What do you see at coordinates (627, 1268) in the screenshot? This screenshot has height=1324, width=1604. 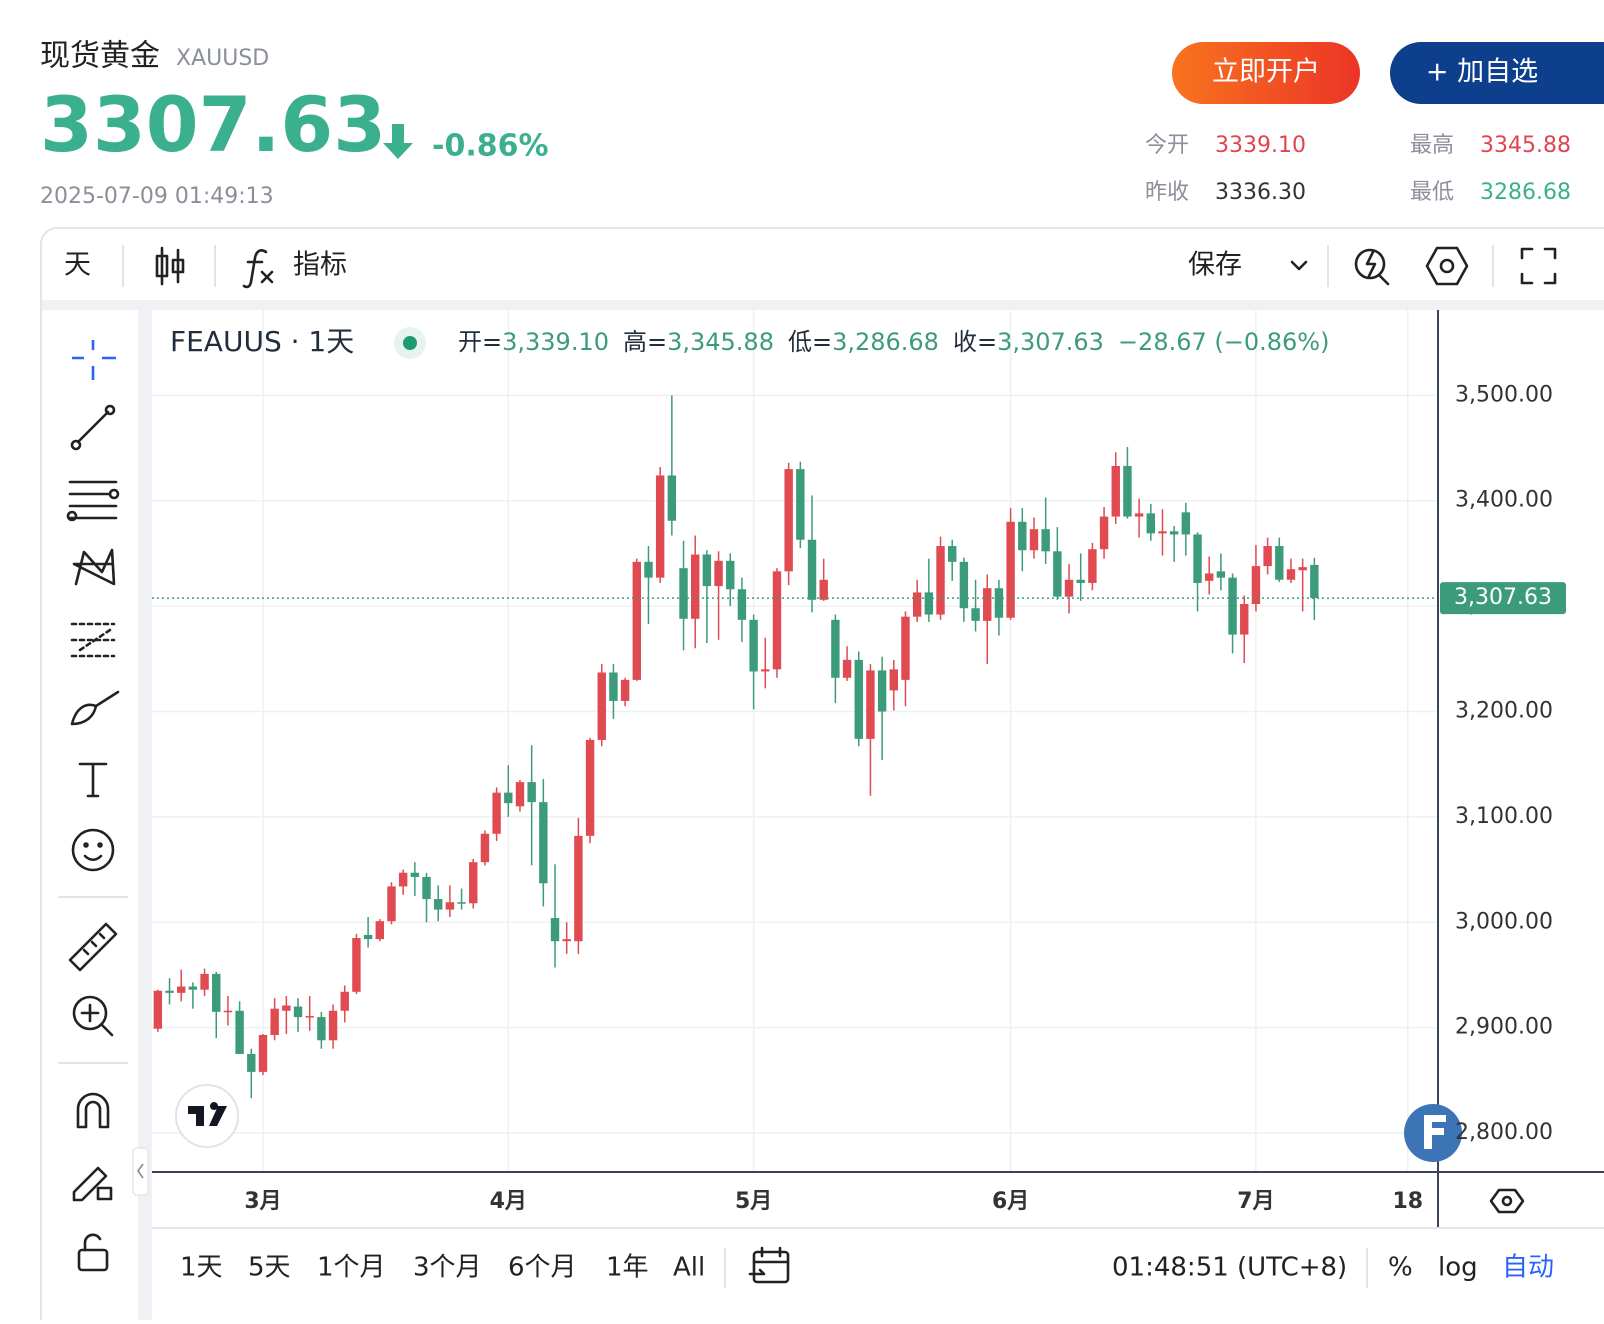 I see `range-button: 1年` at bounding box center [627, 1268].